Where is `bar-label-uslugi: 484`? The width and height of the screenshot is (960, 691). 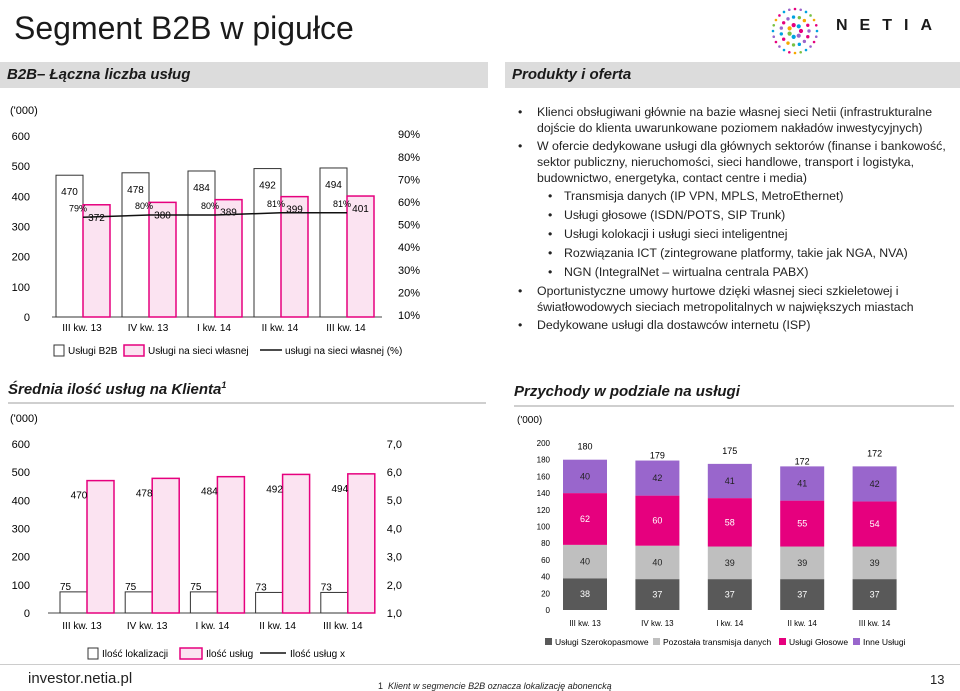
bar-label-uslugi: 484 is located at coordinates (209, 492).